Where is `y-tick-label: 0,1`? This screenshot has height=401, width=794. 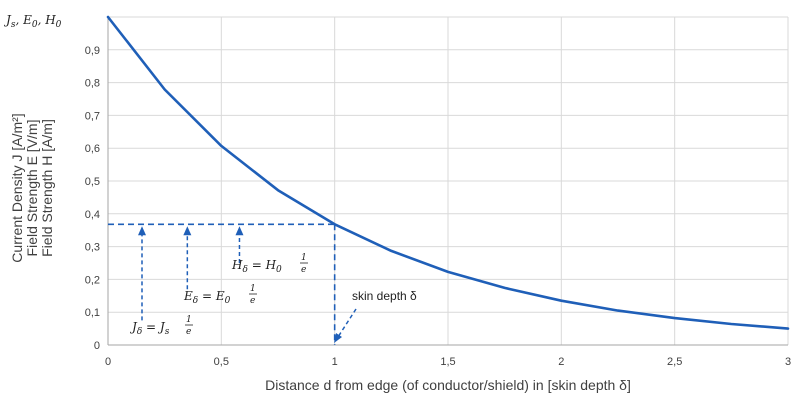
y-tick-label: 0,1 is located at coordinates (92, 313).